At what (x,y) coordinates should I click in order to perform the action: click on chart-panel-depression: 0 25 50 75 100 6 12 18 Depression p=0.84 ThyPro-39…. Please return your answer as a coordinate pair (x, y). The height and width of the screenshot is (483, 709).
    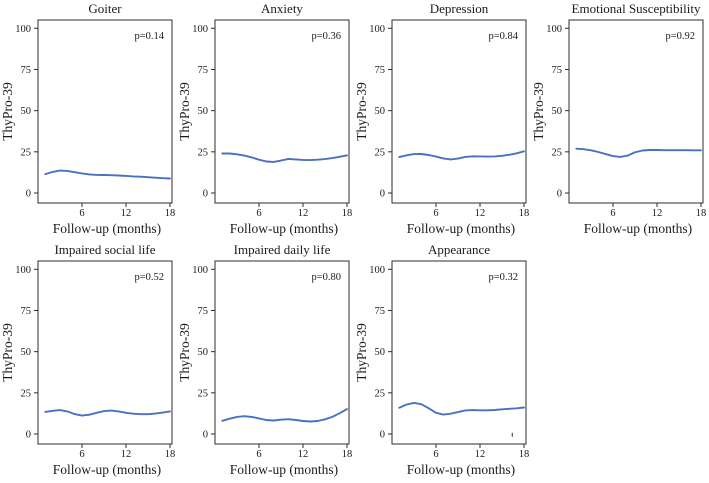
    Looking at the image, I should click on (442, 120).